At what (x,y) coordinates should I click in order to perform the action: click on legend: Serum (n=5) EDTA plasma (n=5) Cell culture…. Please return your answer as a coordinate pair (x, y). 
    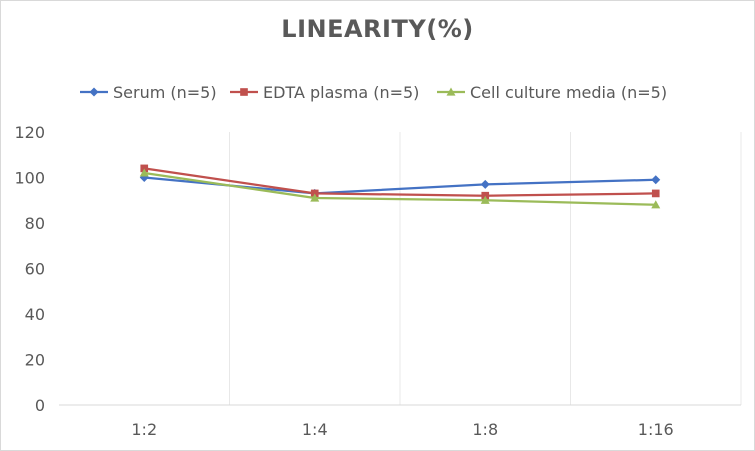
    Looking at the image, I should click on (373, 92).